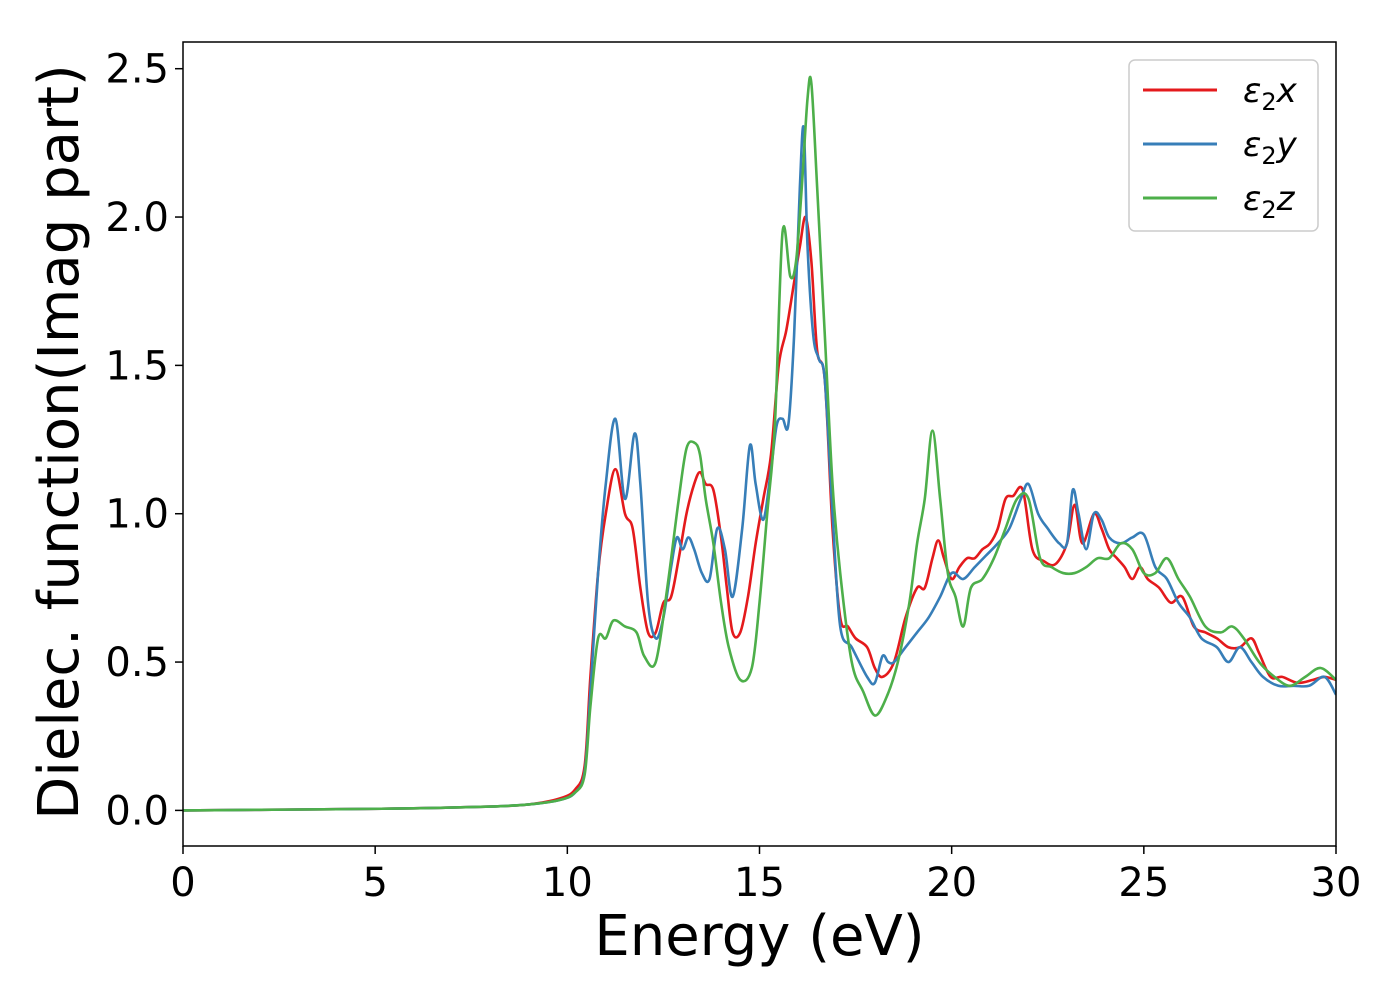  What do you see at coordinates (137, 515) in the screenshot?
I see `y-tick-label: 1.0` at bounding box center [137, 515].